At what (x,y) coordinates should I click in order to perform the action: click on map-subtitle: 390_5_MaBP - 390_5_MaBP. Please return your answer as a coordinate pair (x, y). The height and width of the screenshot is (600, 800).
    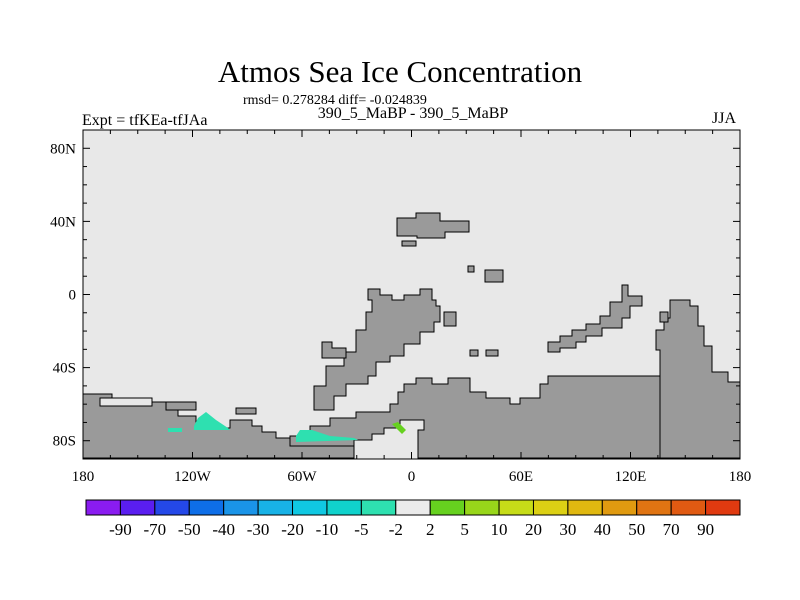
    Looking at the image, I should click on (413, 113).